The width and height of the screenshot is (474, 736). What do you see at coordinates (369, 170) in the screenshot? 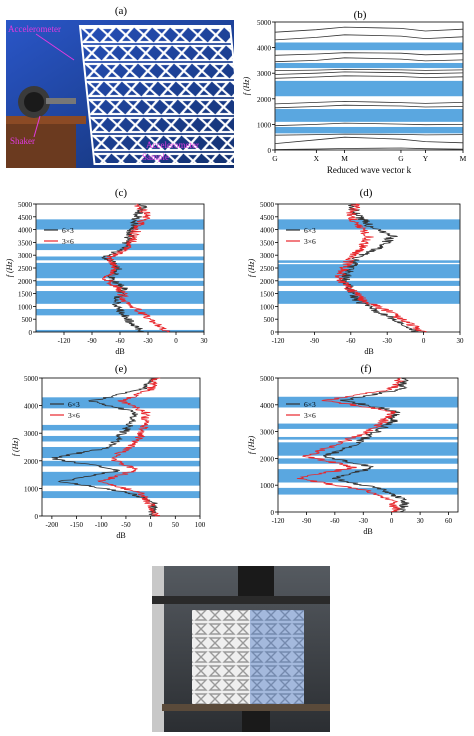
I see `x-axis-label: Reduced wave vector k` at bounding box center [369, 170].